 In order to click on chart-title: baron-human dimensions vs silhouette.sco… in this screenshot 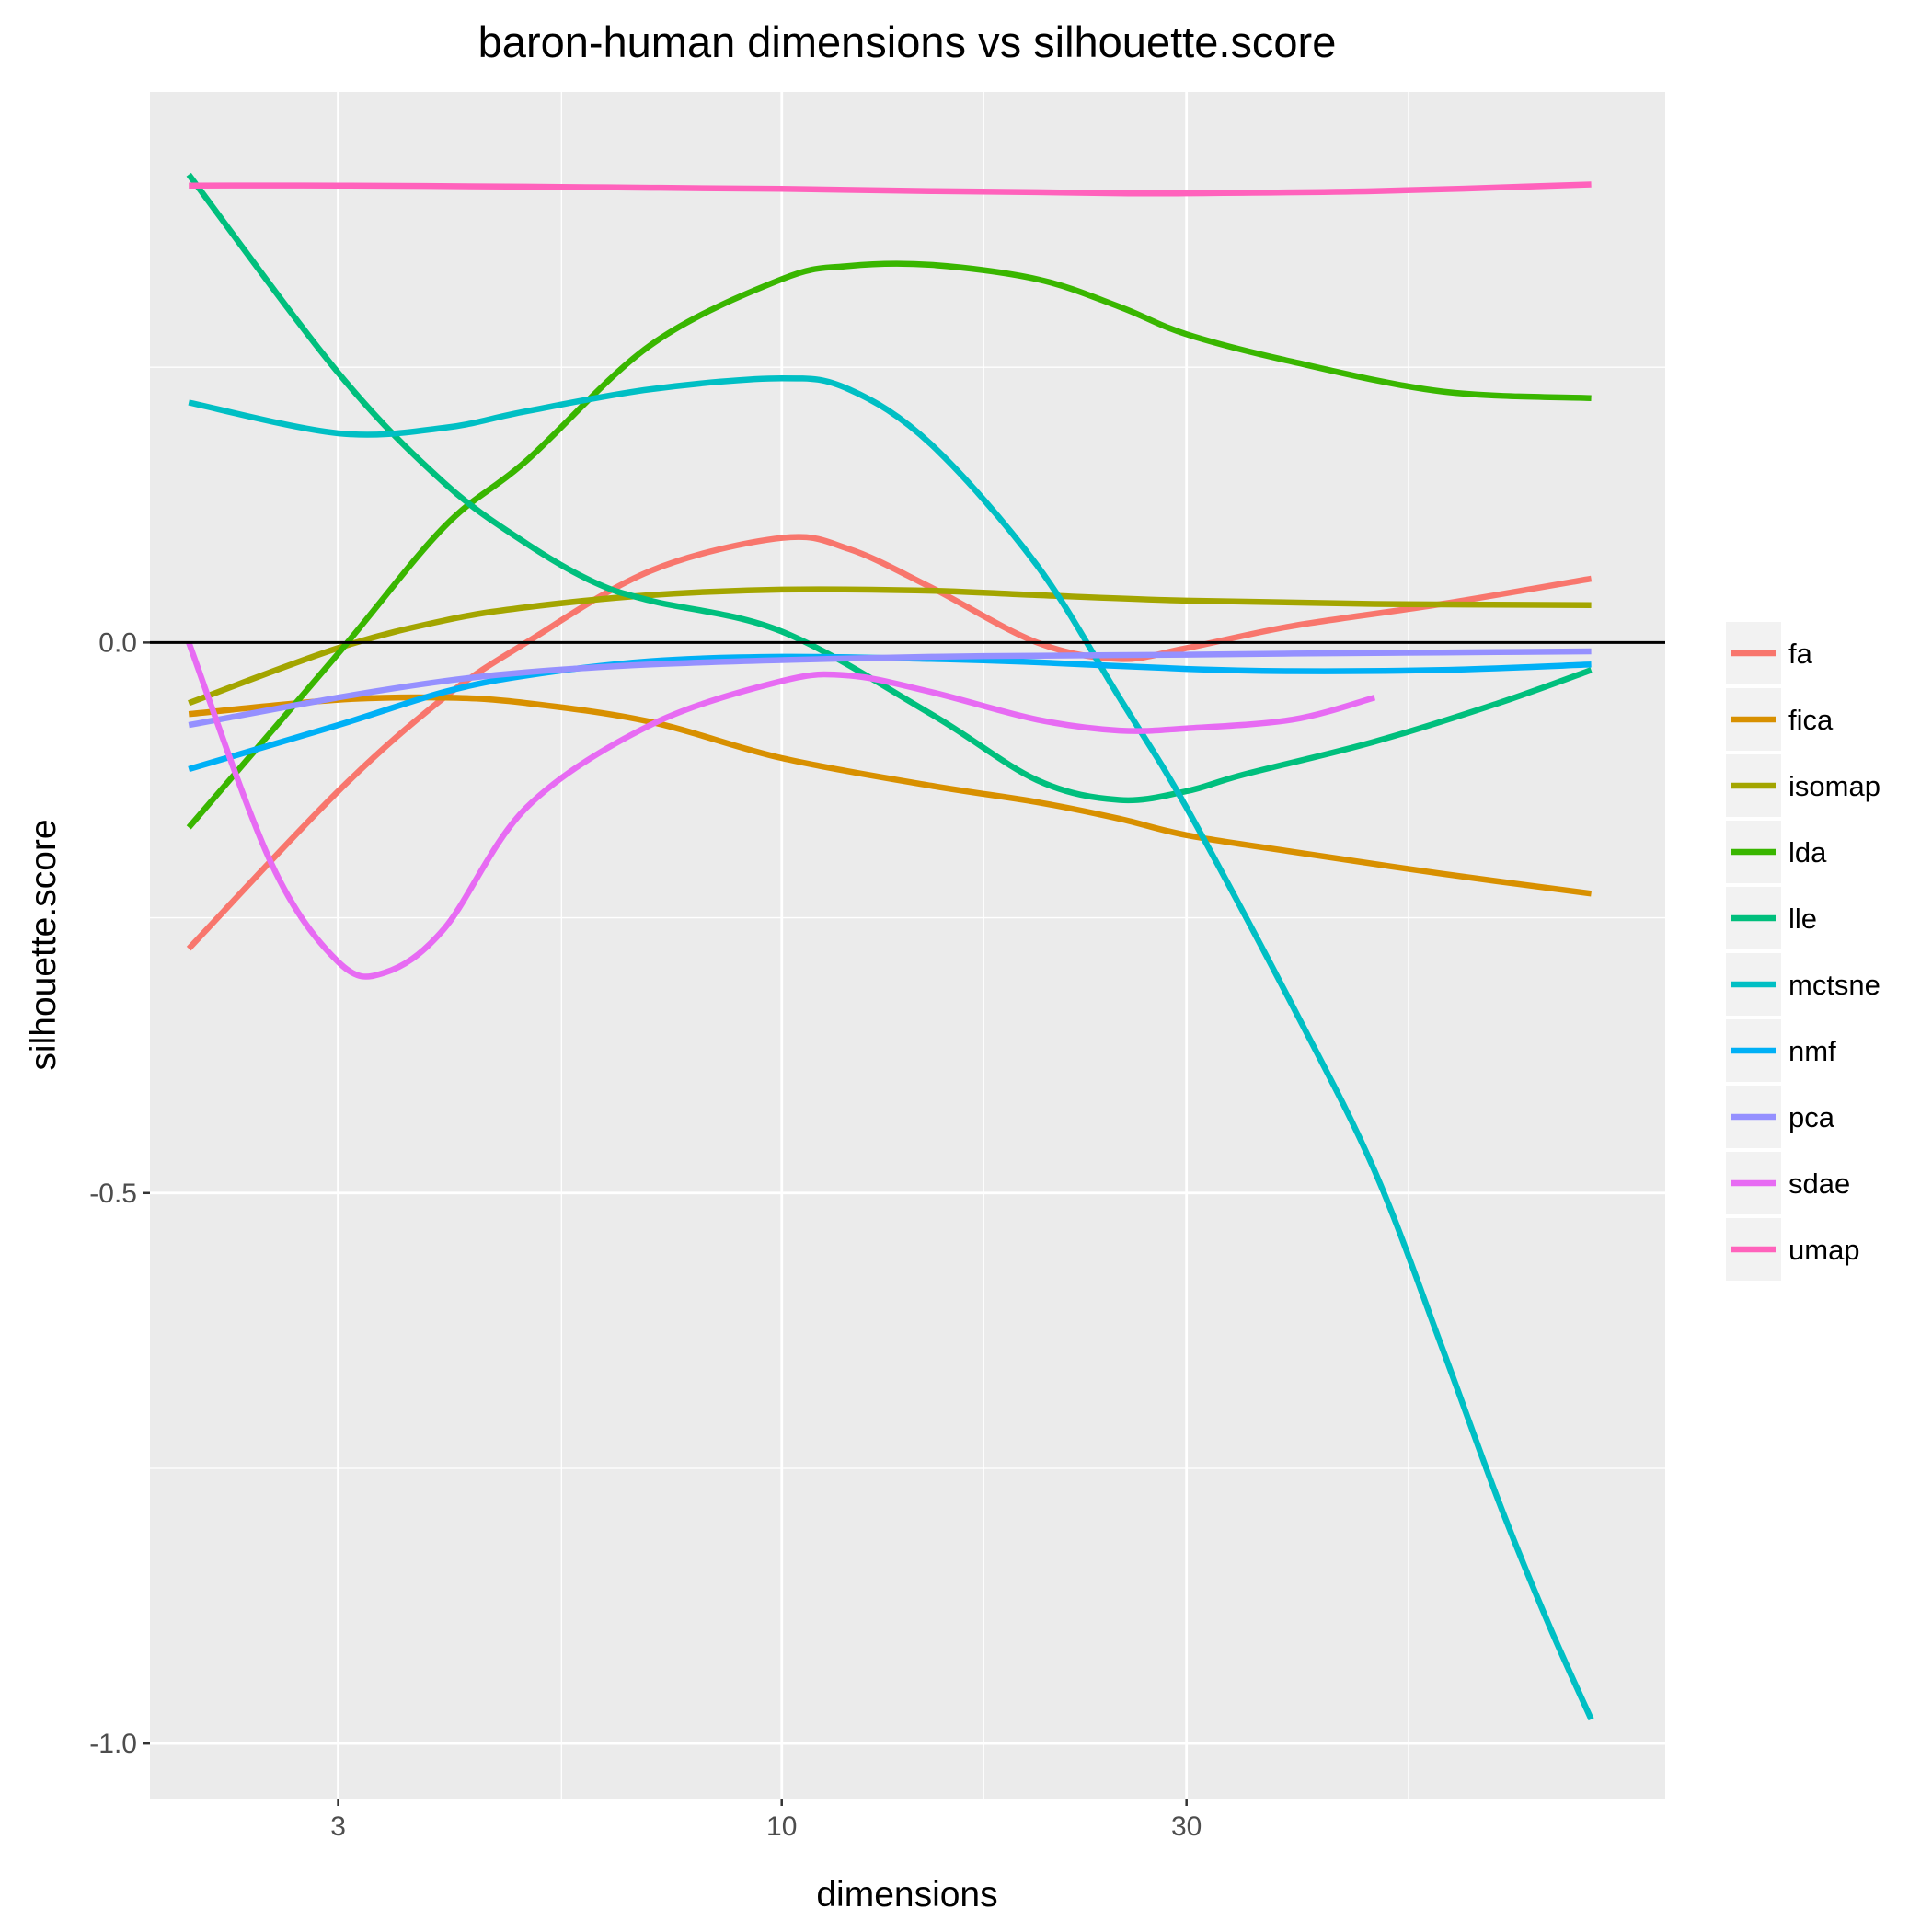, I will do `click(907, 41)`.